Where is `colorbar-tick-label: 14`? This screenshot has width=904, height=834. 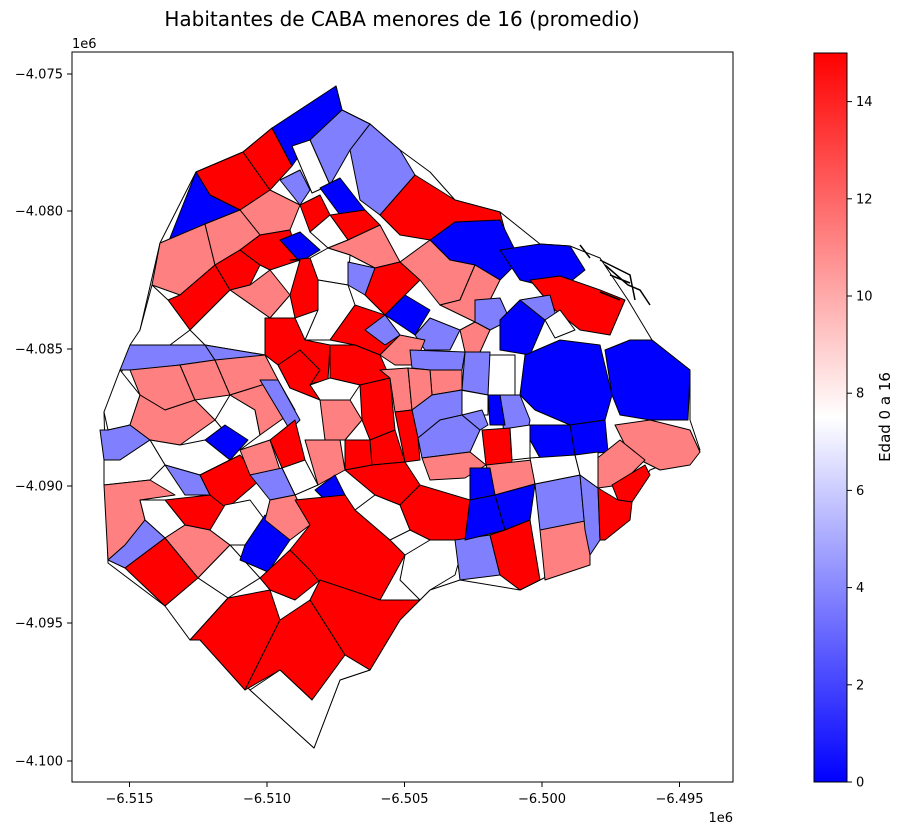
colorbar-tick-label: 14 is located at coordinates (864, 102).